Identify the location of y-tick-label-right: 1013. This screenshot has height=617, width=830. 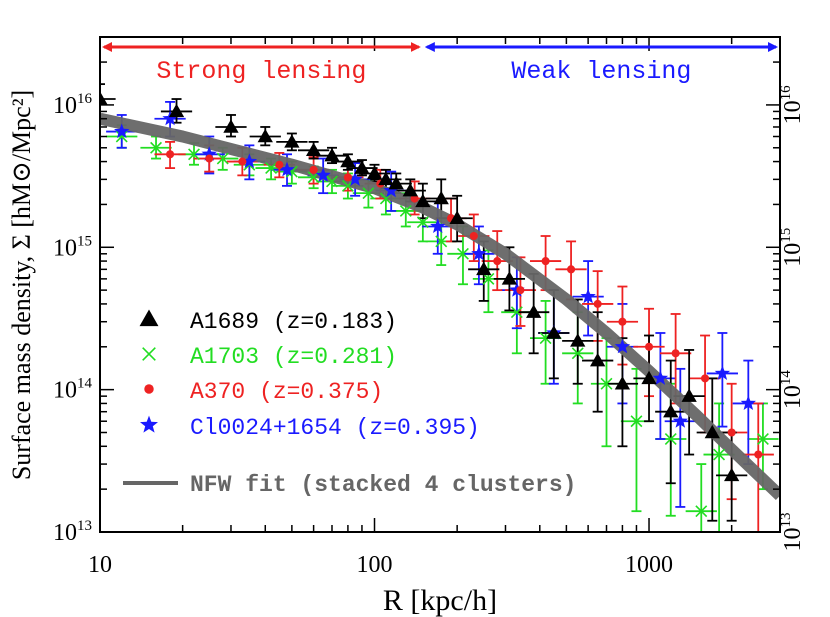
(792, 532).